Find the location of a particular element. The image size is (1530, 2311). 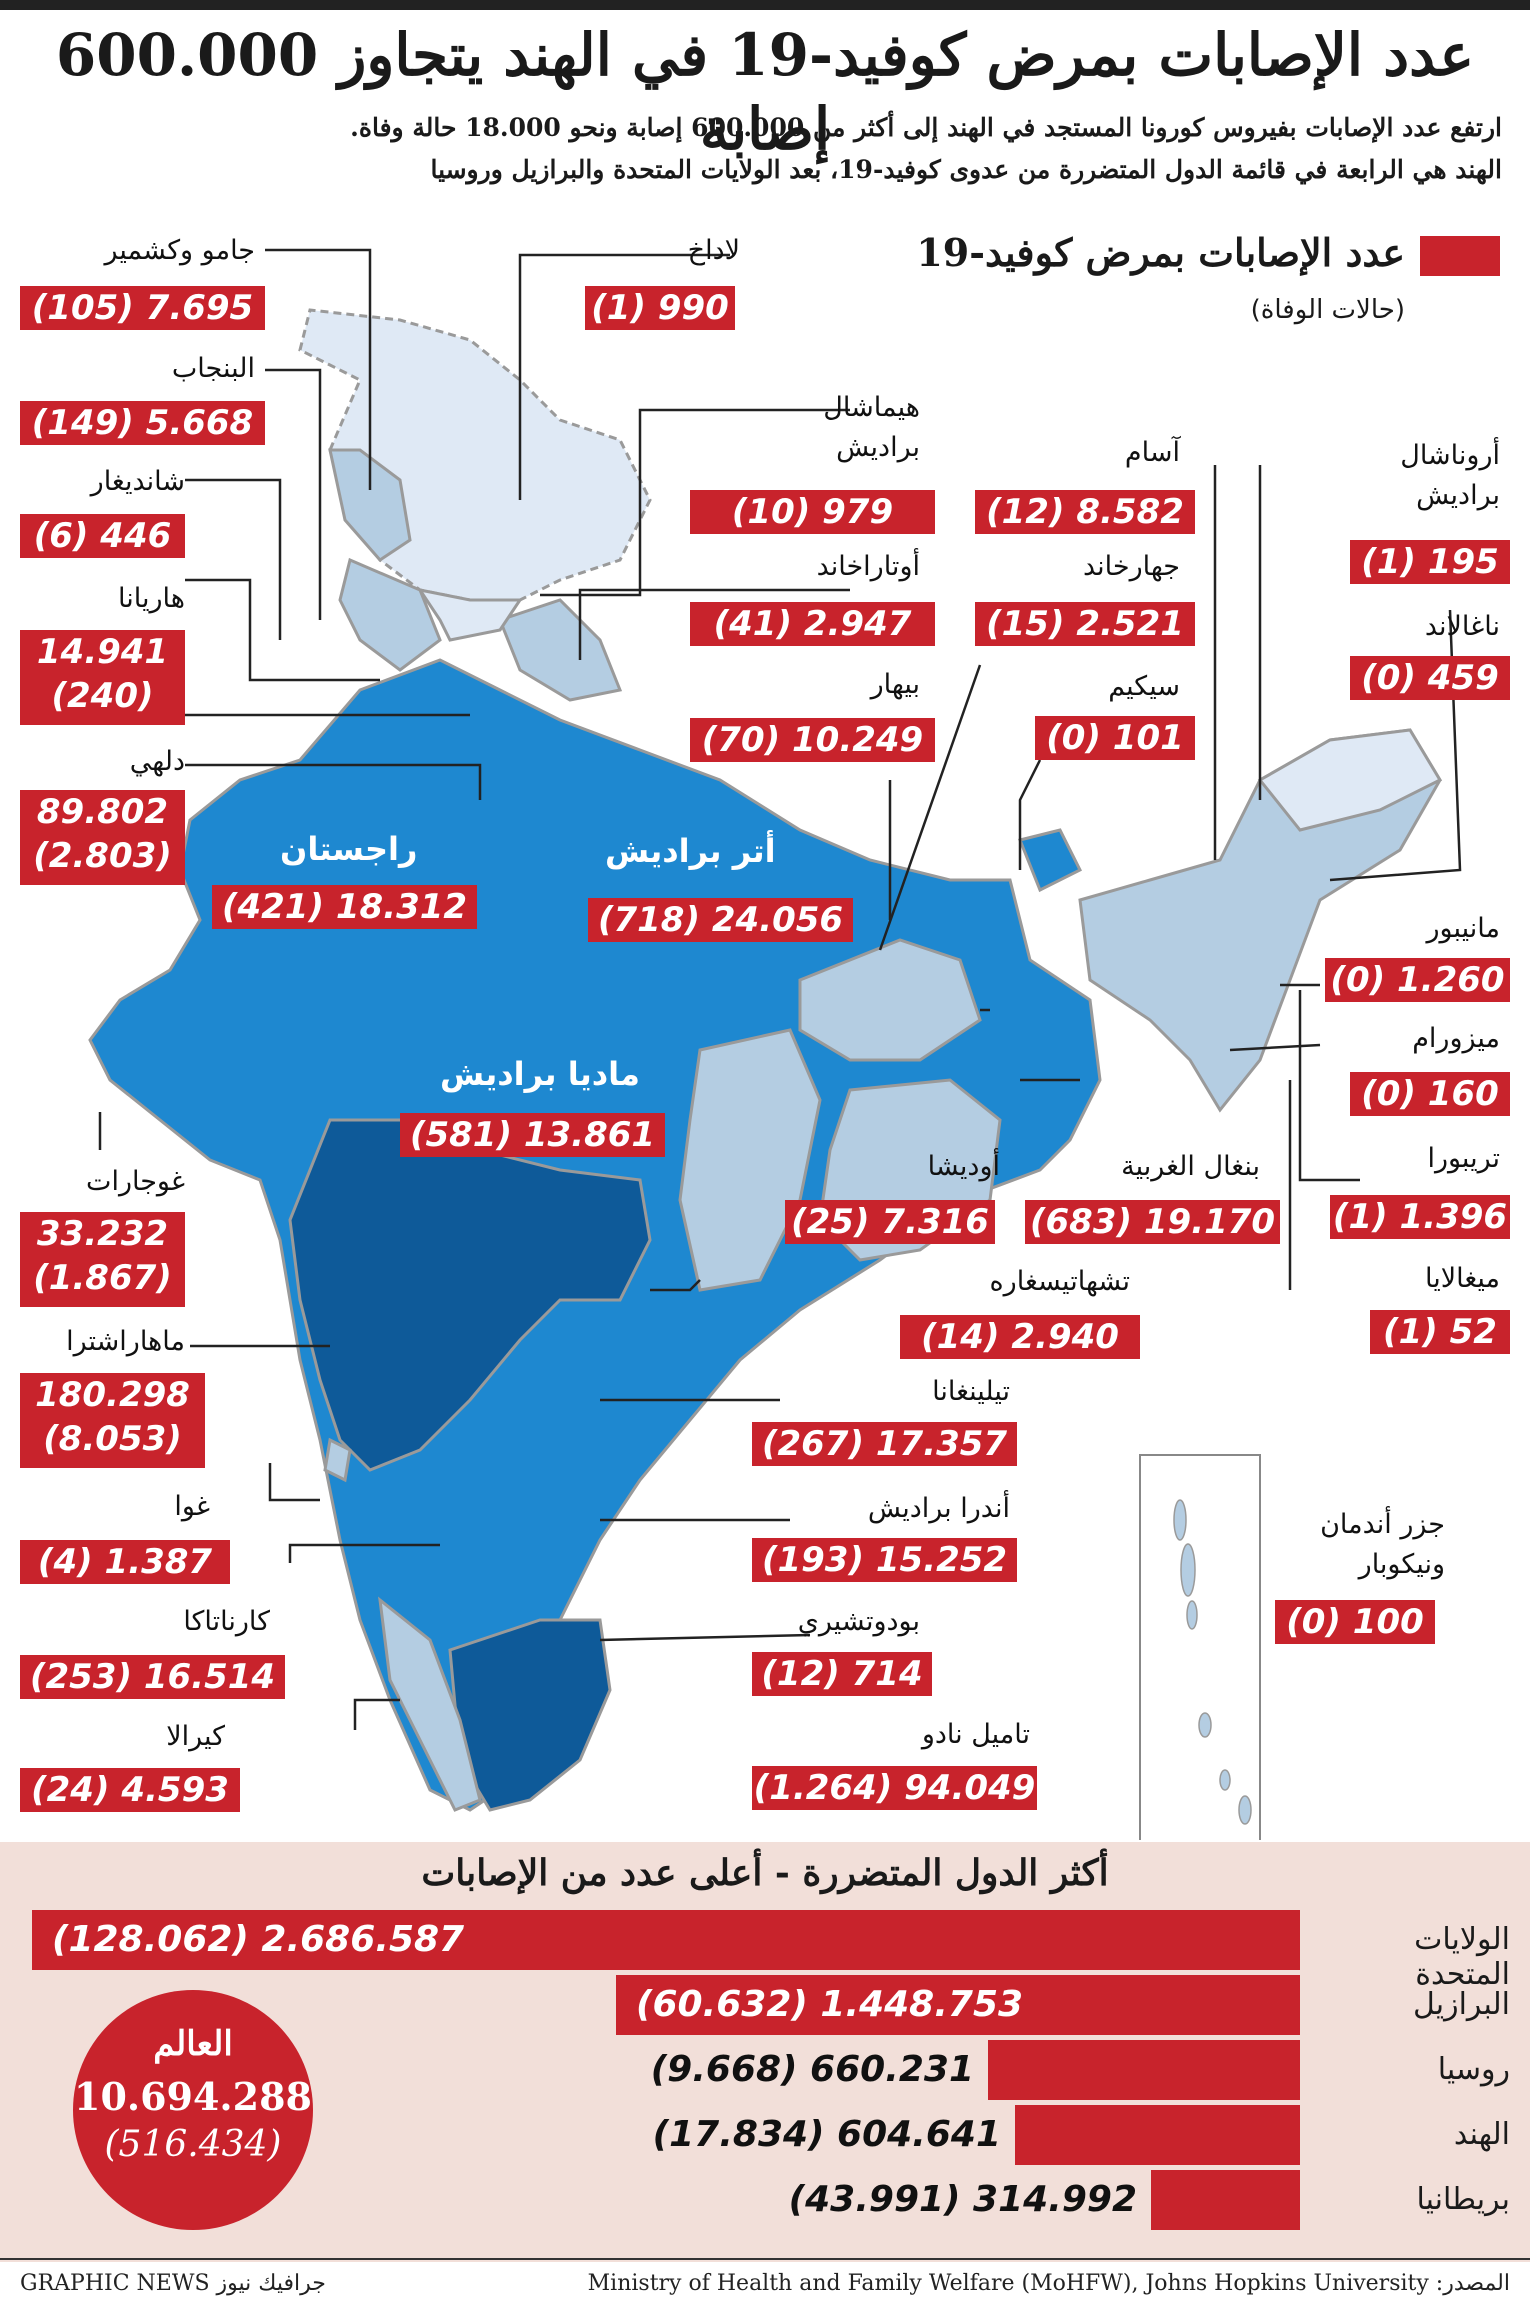

bar-category-label: البرازيل is located at coordinates (1461, 2004).